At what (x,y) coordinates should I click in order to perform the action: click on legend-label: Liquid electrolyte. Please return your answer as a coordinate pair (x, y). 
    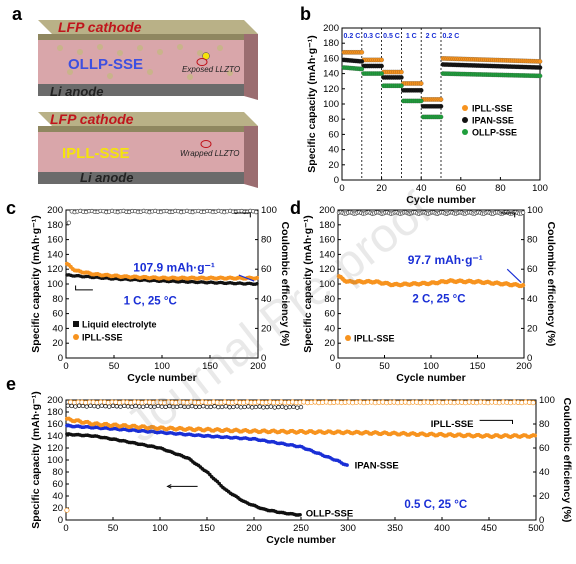
    Looking at the image, I should click on (119, 325).